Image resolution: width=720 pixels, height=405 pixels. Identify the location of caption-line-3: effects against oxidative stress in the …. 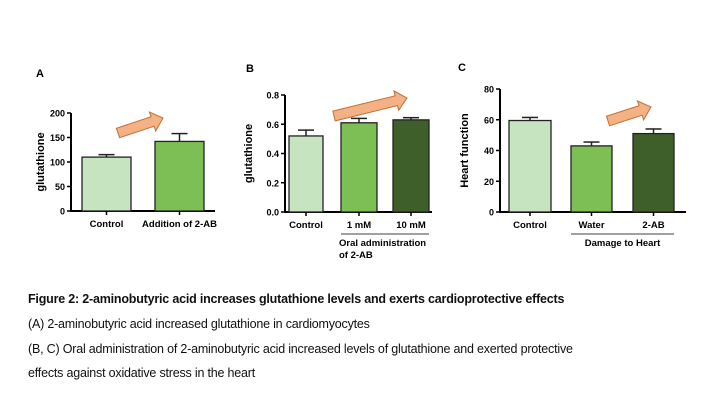
(142, 373).